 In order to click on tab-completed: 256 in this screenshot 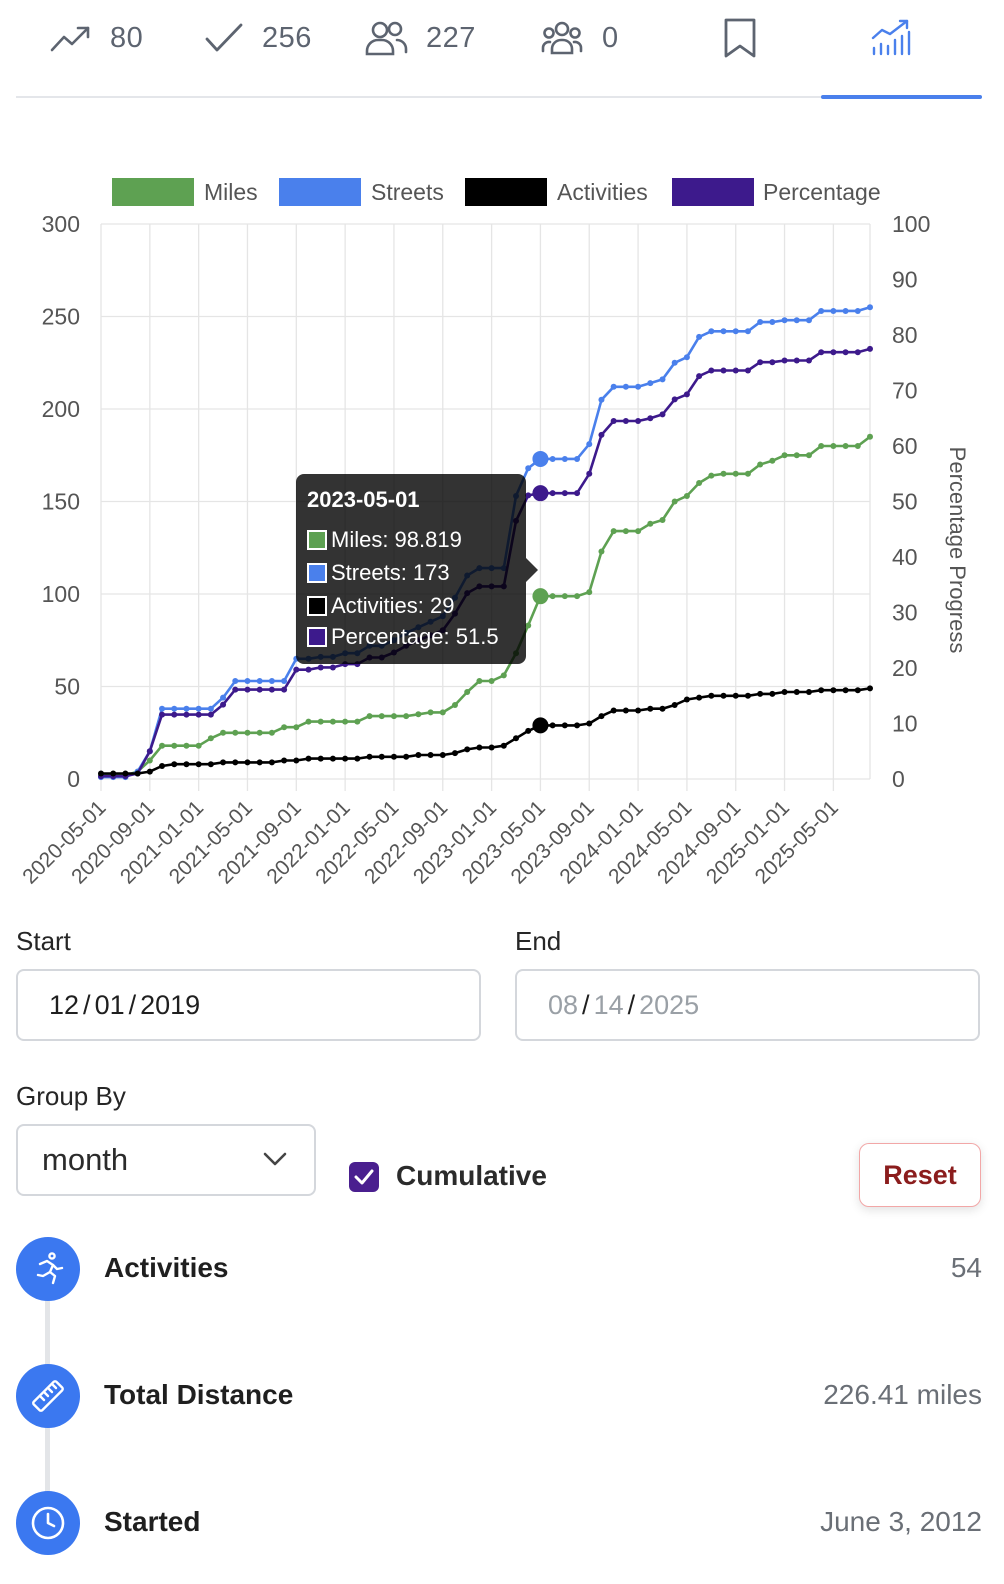, I will do `click(258, 38)`.